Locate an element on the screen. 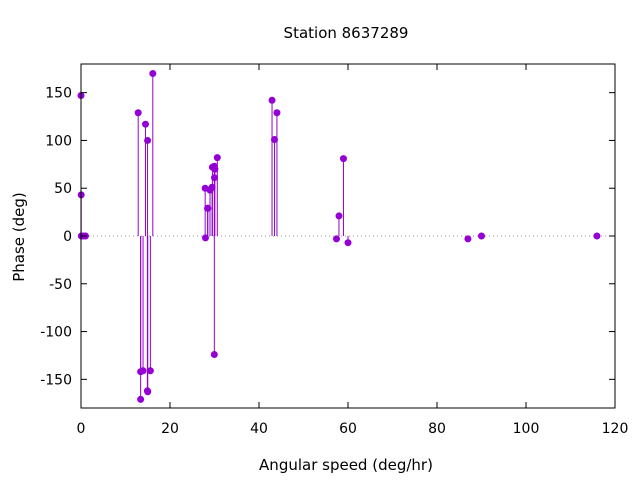 The height and width of the screenshot is (480, 640). y-tick-label: 0 is located at coordinates (67, 237).